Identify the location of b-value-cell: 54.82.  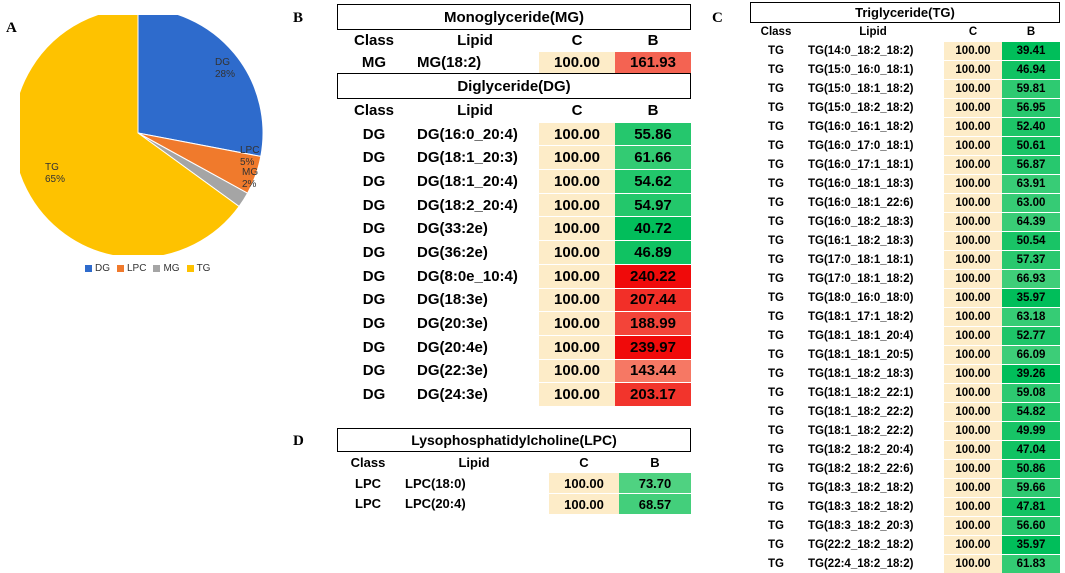
(1031, 412).